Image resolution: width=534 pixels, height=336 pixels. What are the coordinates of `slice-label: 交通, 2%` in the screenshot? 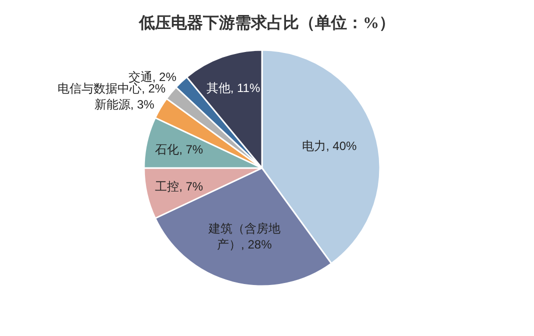 It's located at (152, 77).